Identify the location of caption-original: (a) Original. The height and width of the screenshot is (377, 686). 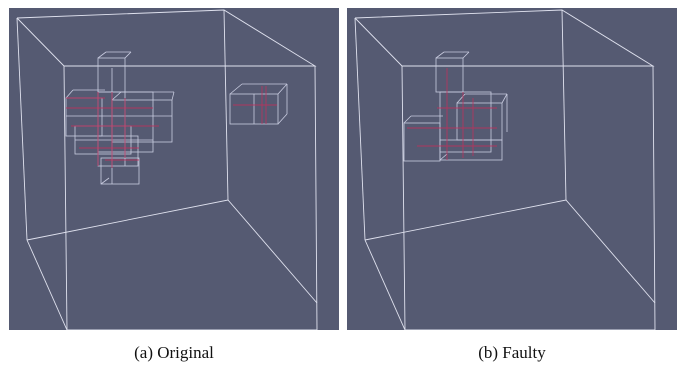
(174, 352).